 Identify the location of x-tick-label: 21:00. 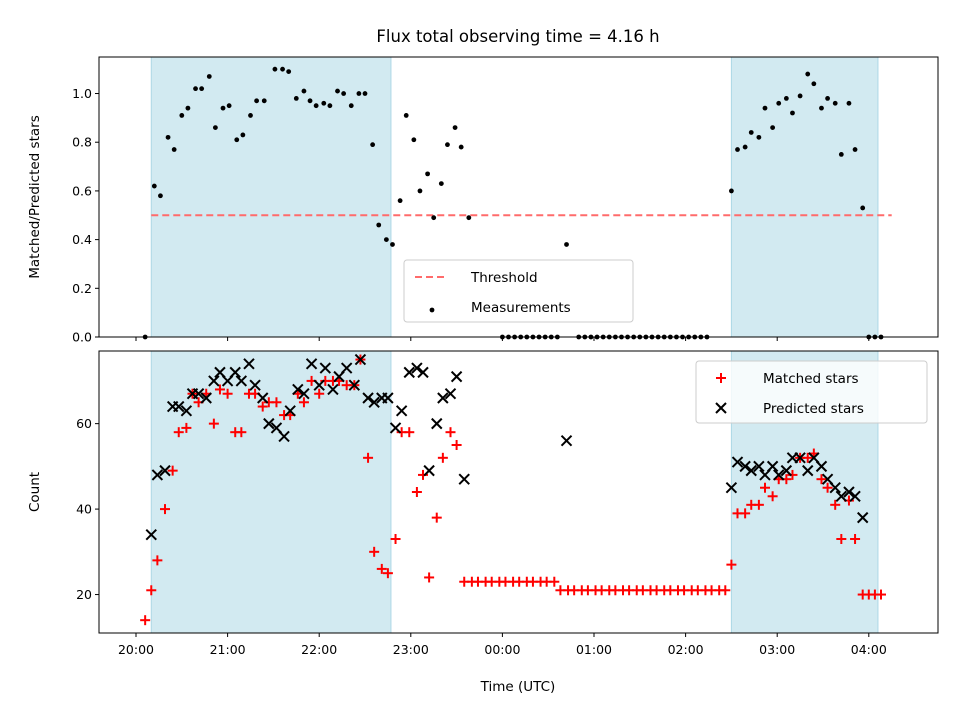
(228, 649).